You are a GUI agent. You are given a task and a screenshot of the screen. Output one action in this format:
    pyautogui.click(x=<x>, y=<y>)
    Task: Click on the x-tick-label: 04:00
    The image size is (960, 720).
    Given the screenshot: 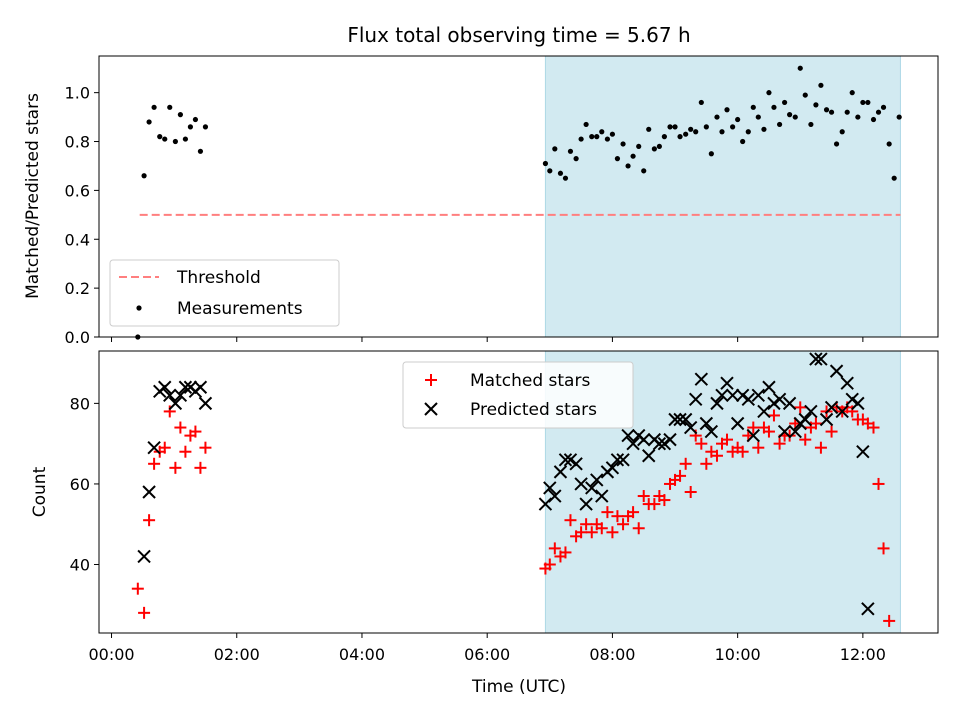 What is the action you would take?
    pyautogui.click(x=362, y=654)
    